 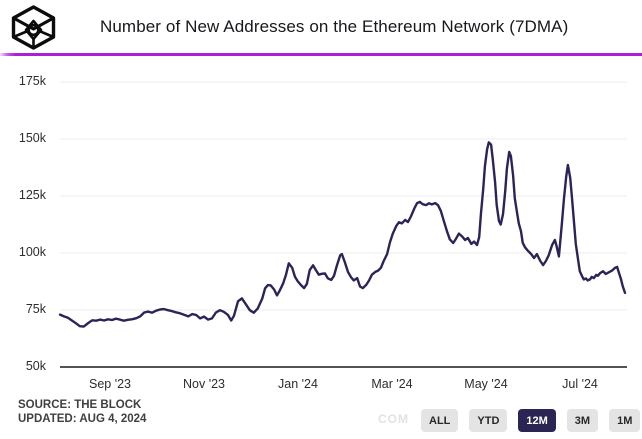 What do you see at coordinates (580, 384) in the screenshot?
I see `x-tick-label: Jul '24` at bounding box center [580, 384].